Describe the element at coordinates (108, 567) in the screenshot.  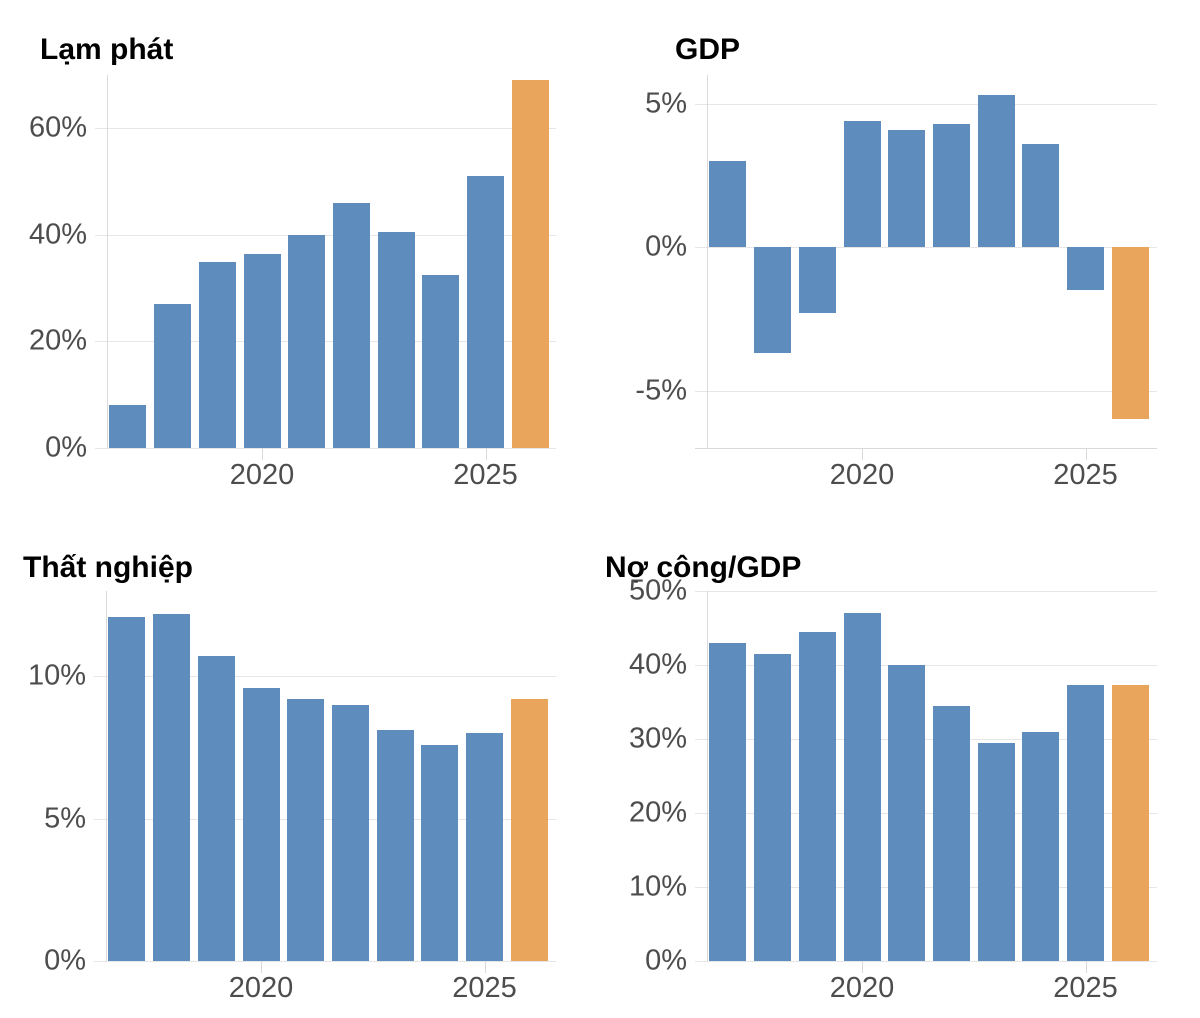
I see `chart-title-that-nghiep: Thất nghiệp` at that location.